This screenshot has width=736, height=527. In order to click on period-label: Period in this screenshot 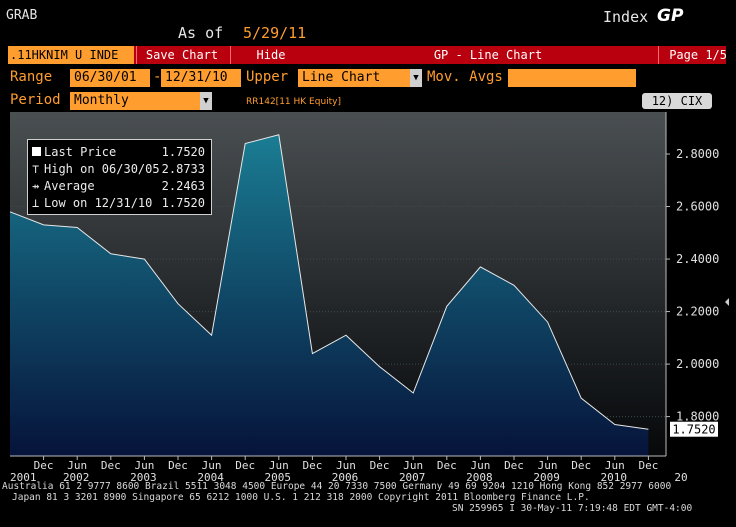, I will do `click(35, 100)`.